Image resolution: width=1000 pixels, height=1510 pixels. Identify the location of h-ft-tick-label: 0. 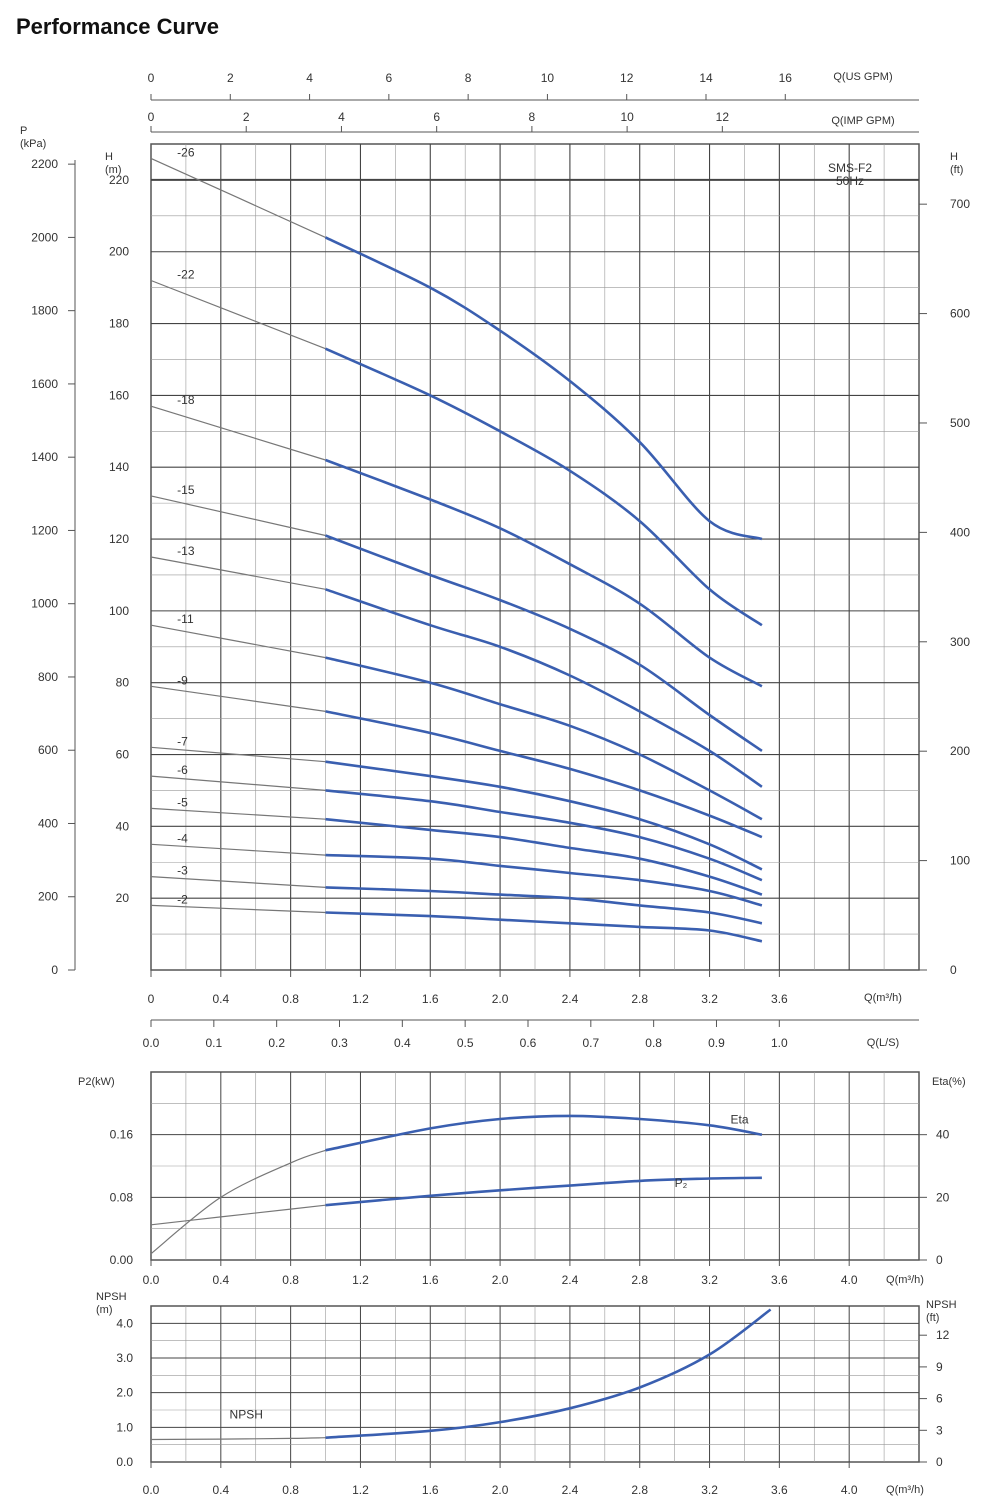
(953, 970).